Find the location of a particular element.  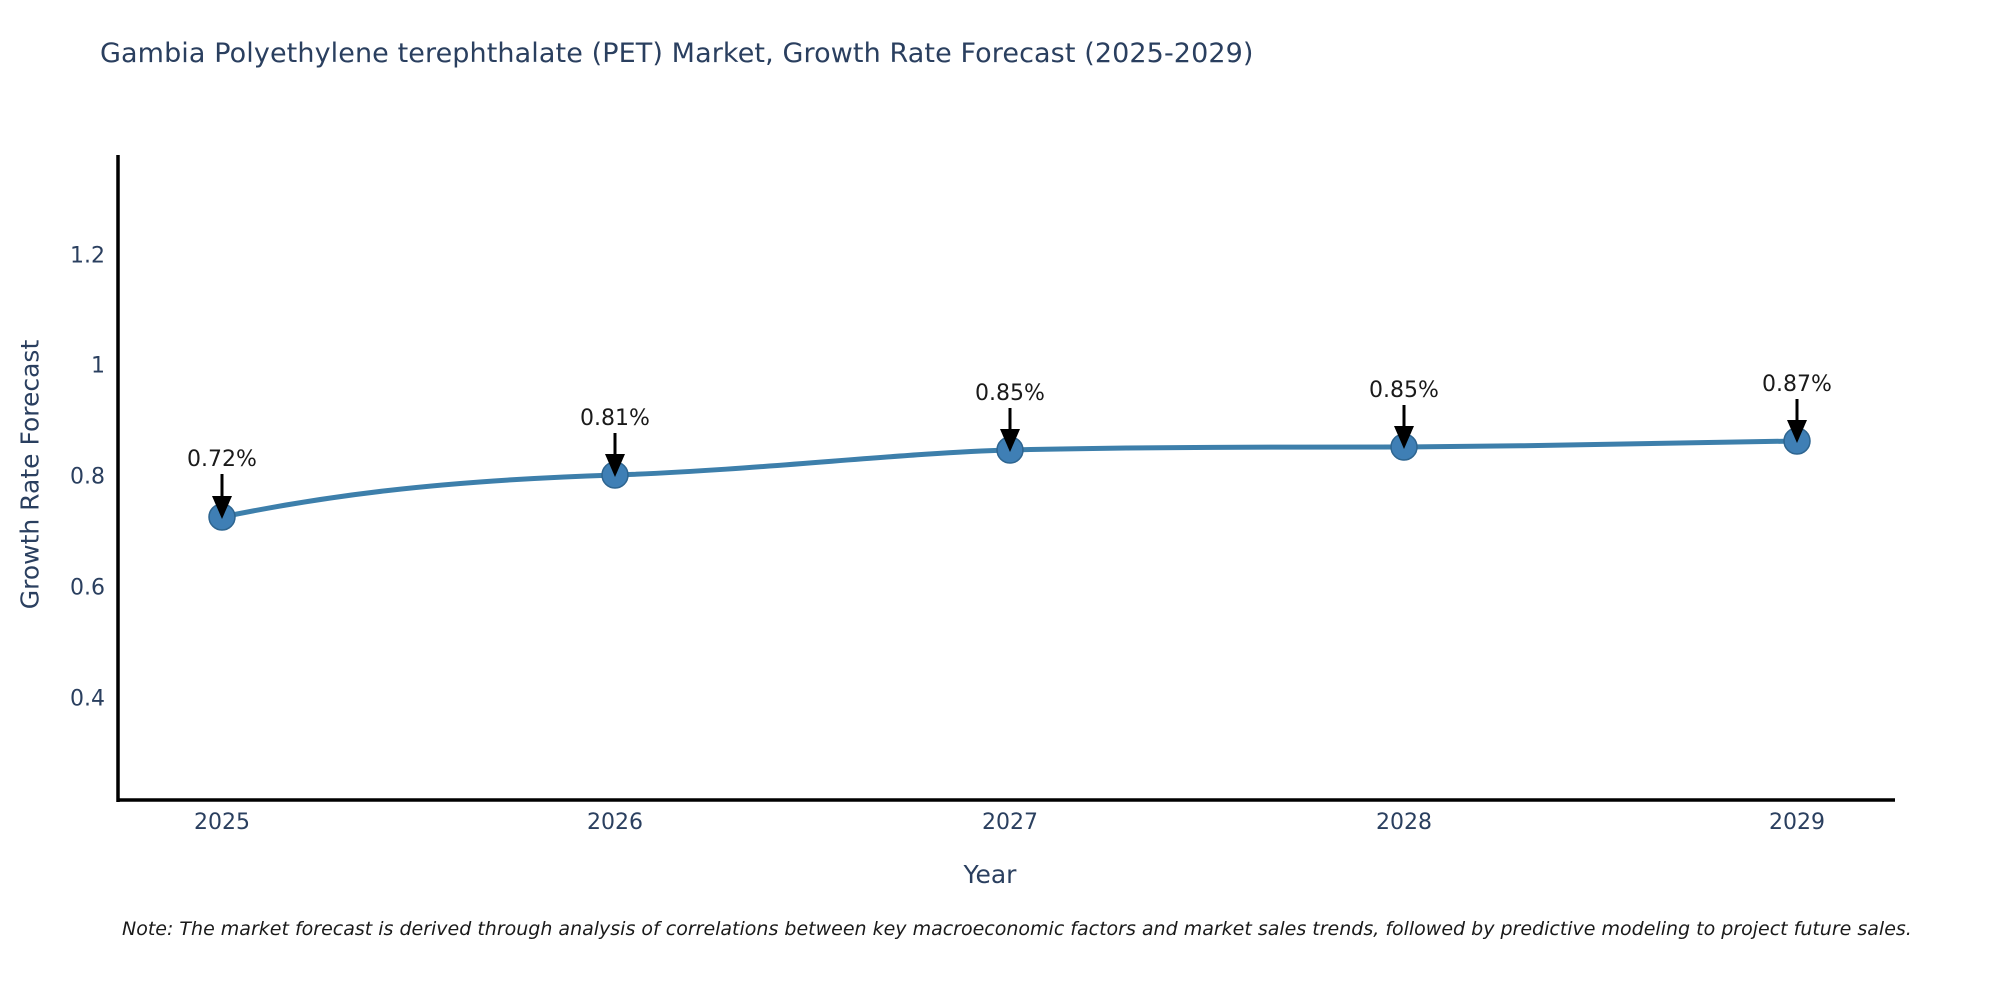

y-tick-label: 0.6 is located at coordinates (87, 588).